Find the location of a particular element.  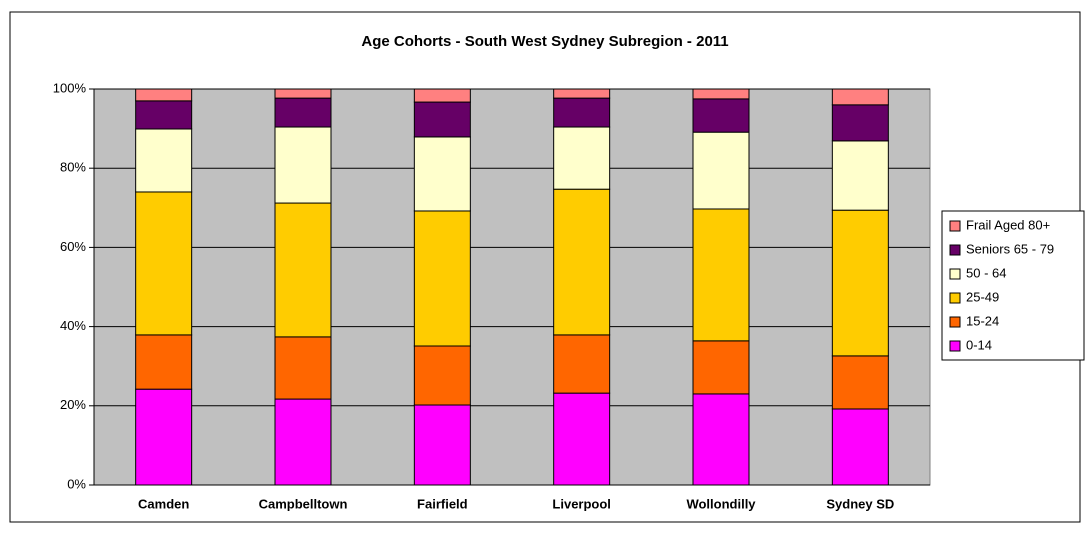

y-tick-label: 0% is located at coordinates (76, 483).